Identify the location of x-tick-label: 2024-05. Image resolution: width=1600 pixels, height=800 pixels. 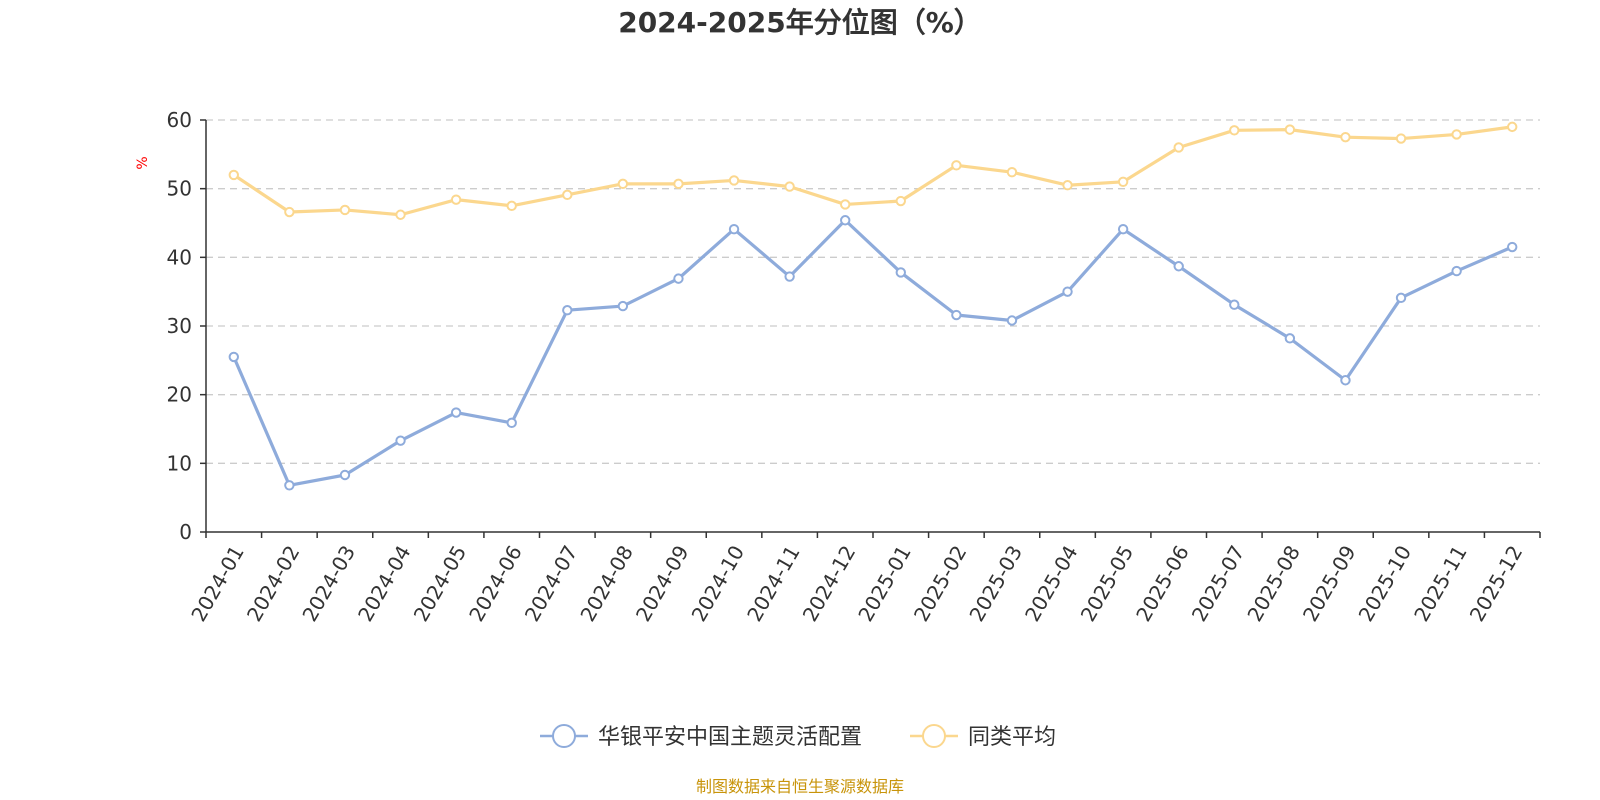
(440, 583).